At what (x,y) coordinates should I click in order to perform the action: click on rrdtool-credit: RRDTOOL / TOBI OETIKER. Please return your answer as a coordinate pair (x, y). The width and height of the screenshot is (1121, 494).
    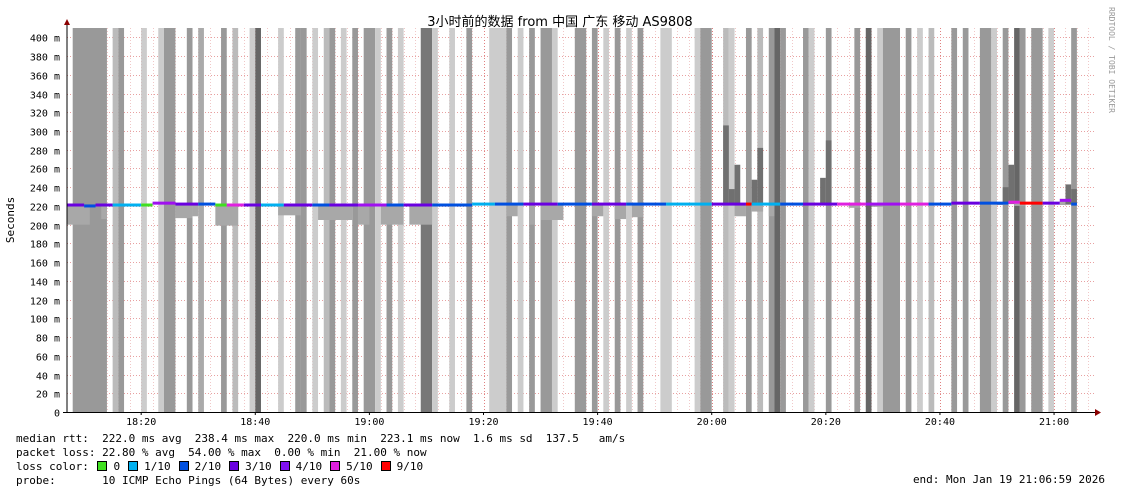
    Looking at the image, I should click on (1111, 60).